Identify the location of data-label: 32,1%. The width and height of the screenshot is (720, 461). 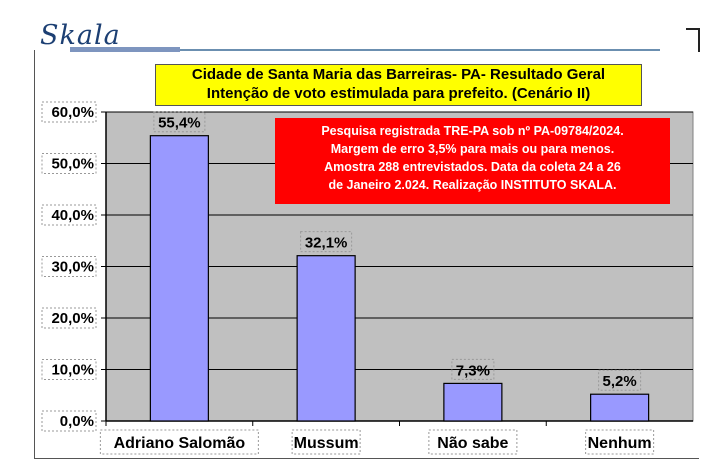
(326, 243).